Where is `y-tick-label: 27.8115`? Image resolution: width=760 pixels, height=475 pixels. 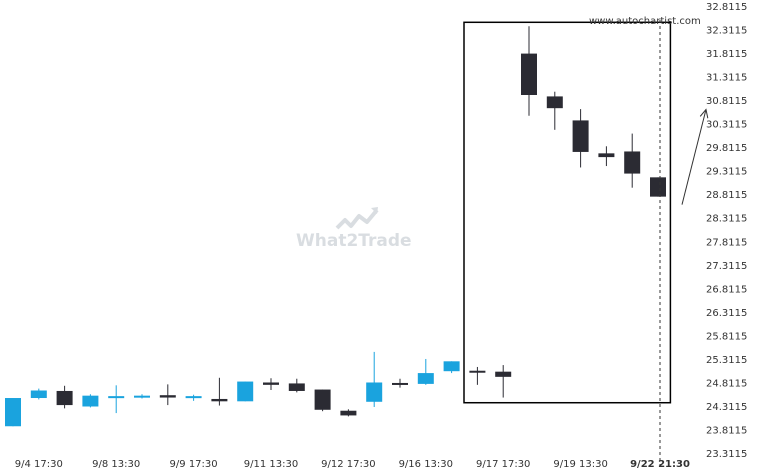
y-tick-label: 27.8115 is located at coordinates (726, 242).